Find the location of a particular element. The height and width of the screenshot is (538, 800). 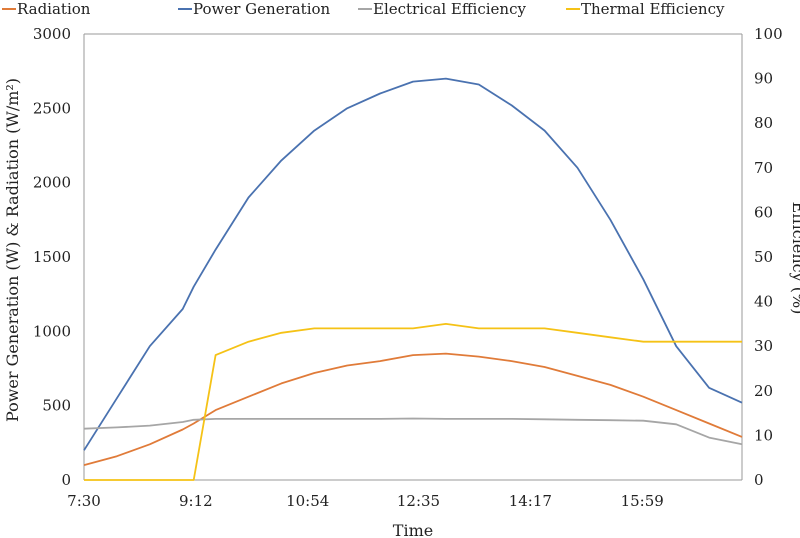

y-right-tick-label: 80 is located at coordinates (763, 123).